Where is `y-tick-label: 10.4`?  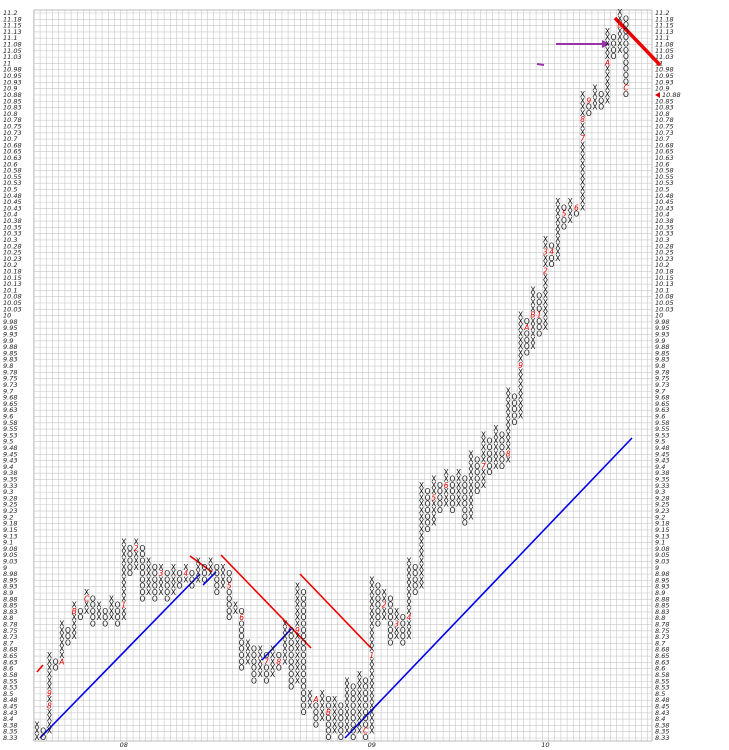
y-tick-label: 10.4 is located at coordinates (10, 215).